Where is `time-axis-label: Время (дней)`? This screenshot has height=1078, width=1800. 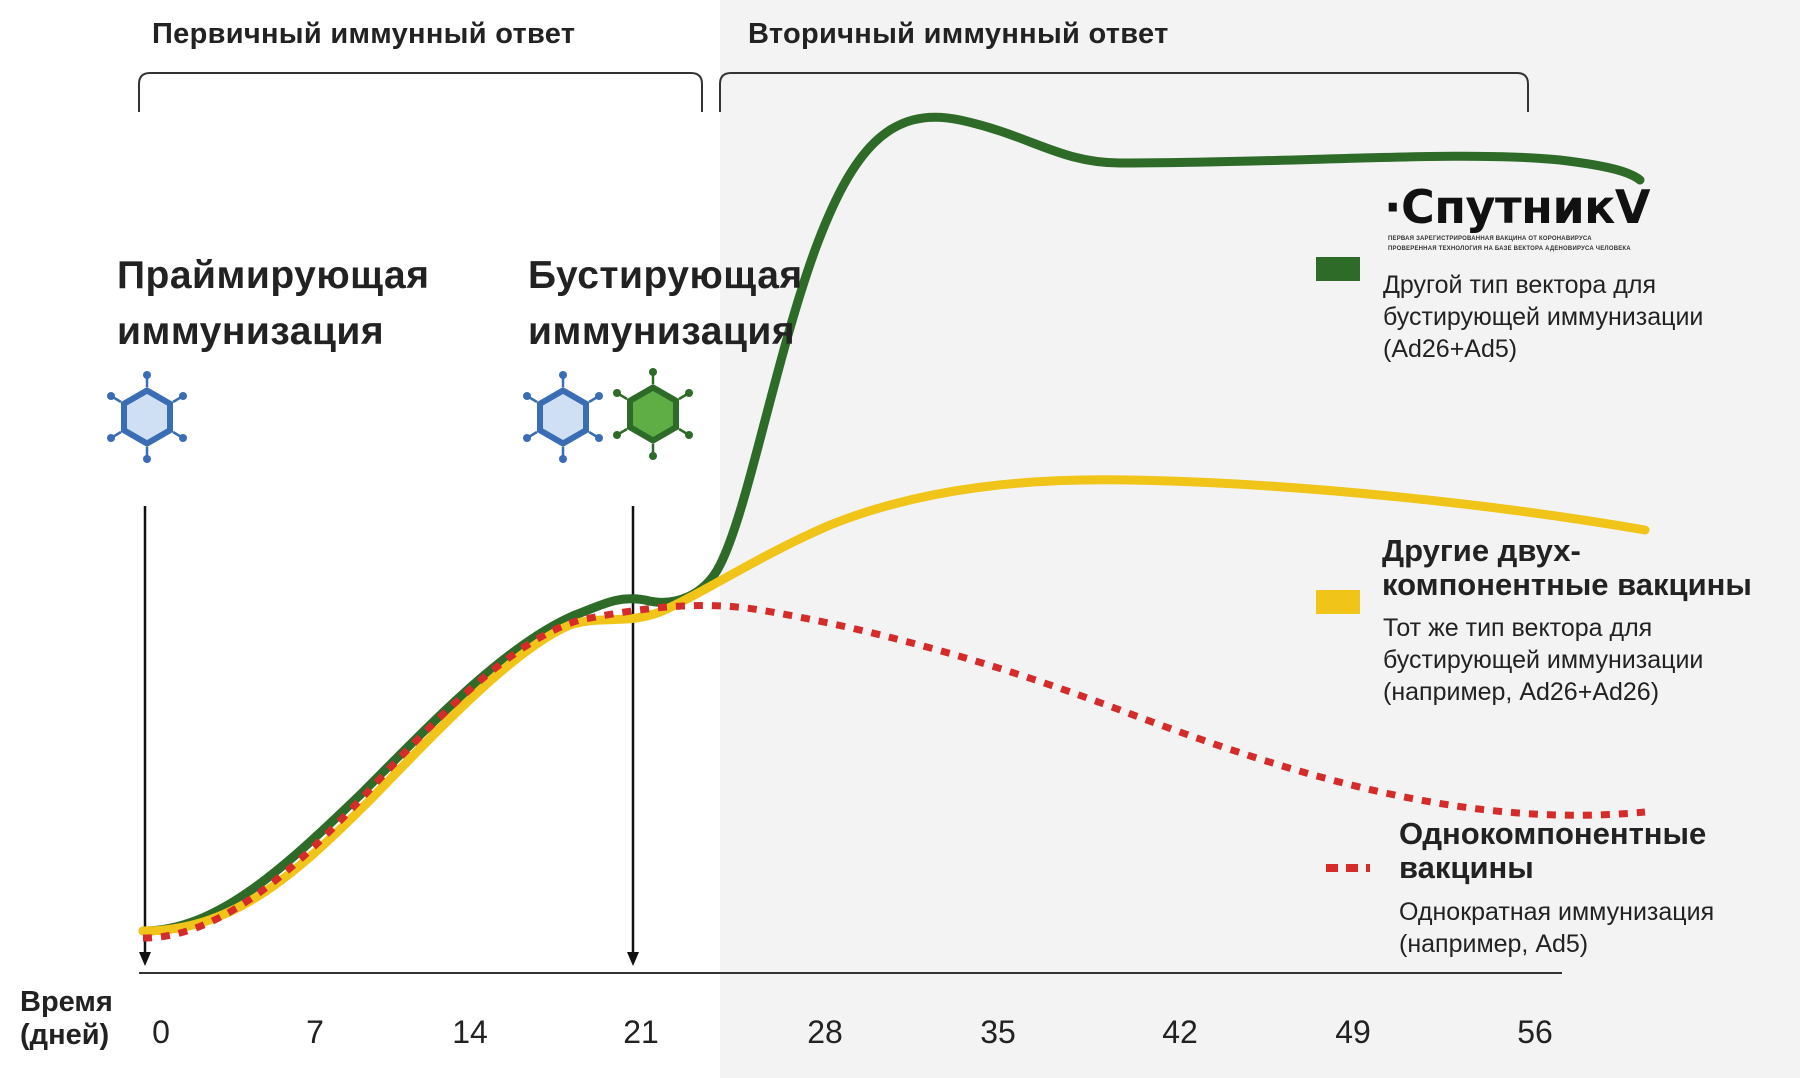
time-axis-label: Время (дней) is located at coordinates (66, 1019).